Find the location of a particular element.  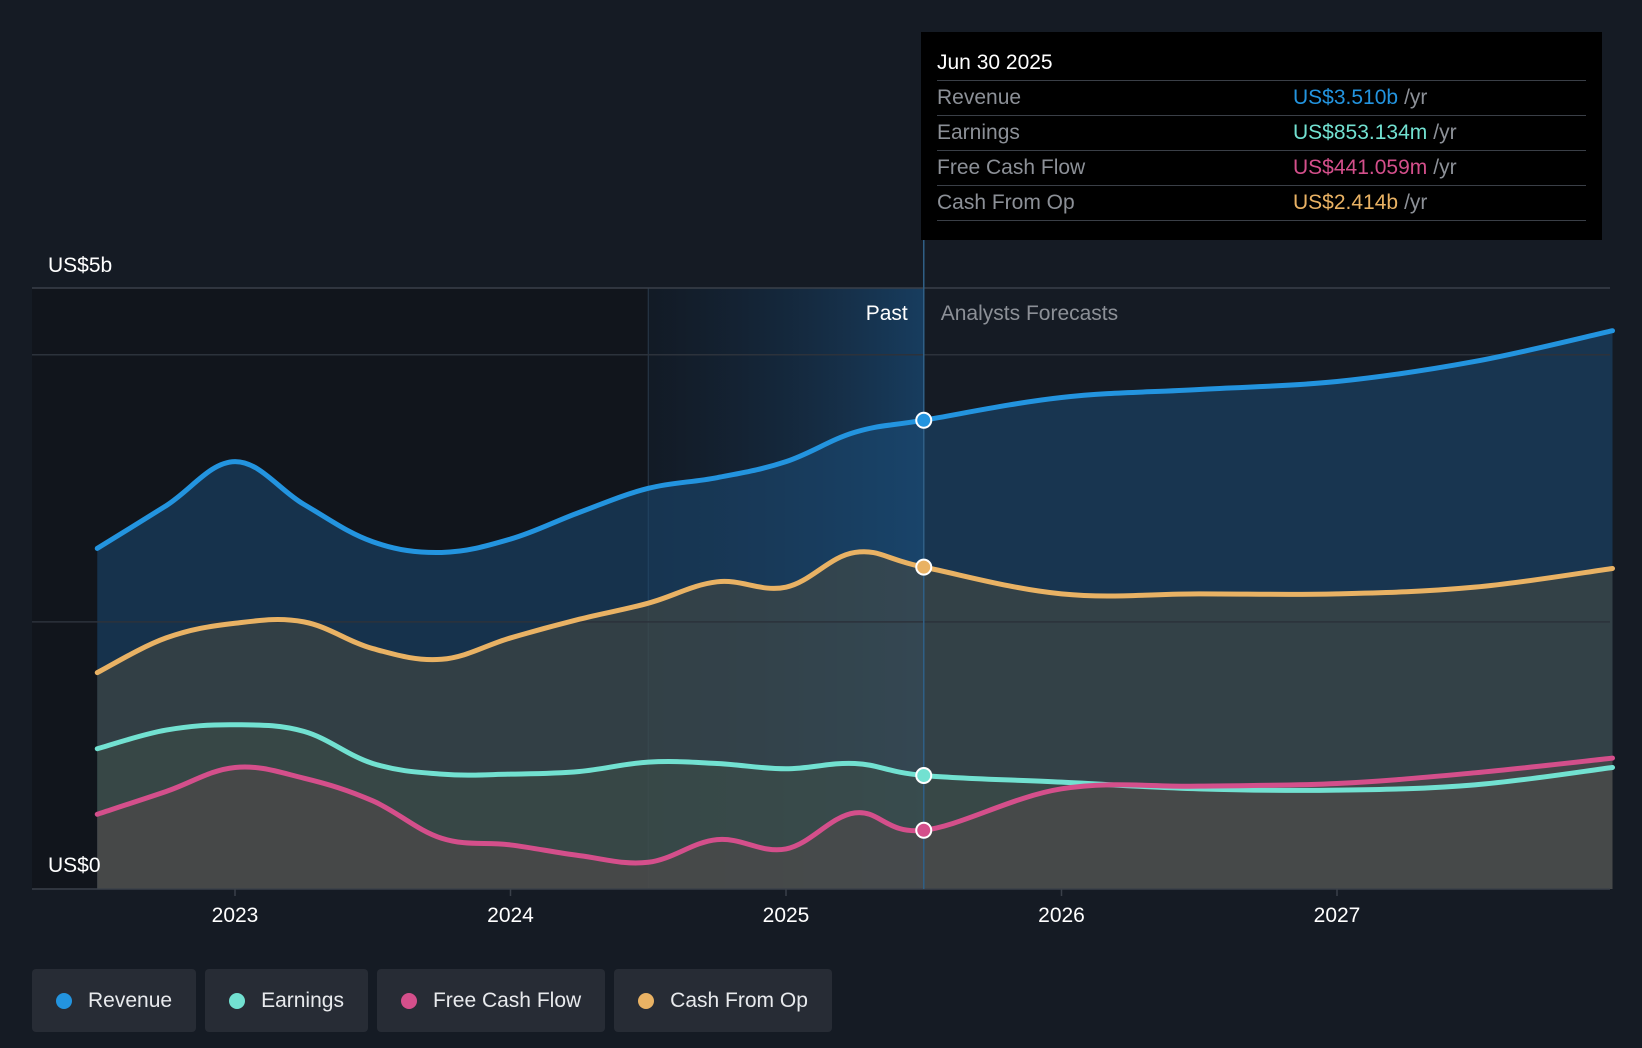

x-tick-label: 2025 is located at coordinates (786, 915).